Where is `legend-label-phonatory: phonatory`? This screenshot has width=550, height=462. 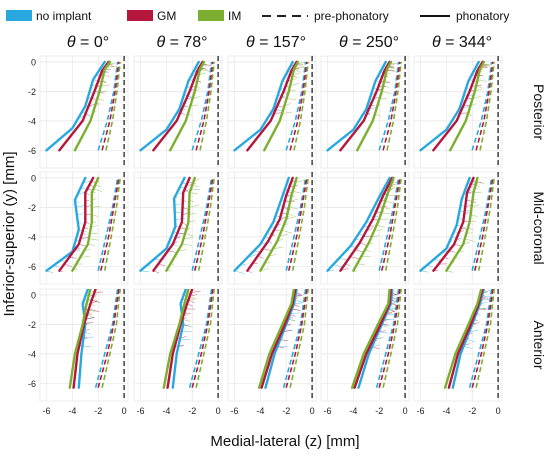
legend-label-phonatory: phonatory is located at coordinates (482, 16).